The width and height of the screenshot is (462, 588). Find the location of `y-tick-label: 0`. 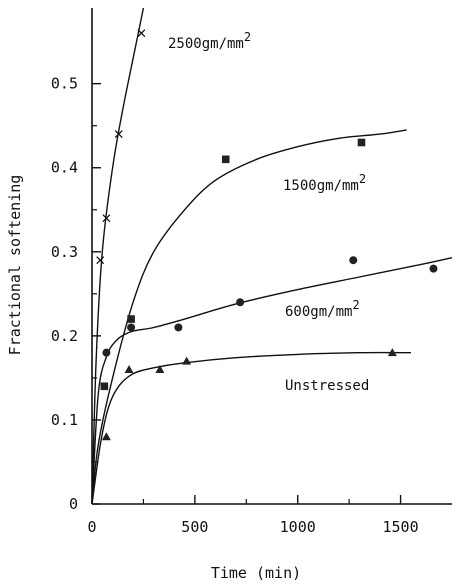

y-tick-label: 0 is located at coordinates (73, 504).